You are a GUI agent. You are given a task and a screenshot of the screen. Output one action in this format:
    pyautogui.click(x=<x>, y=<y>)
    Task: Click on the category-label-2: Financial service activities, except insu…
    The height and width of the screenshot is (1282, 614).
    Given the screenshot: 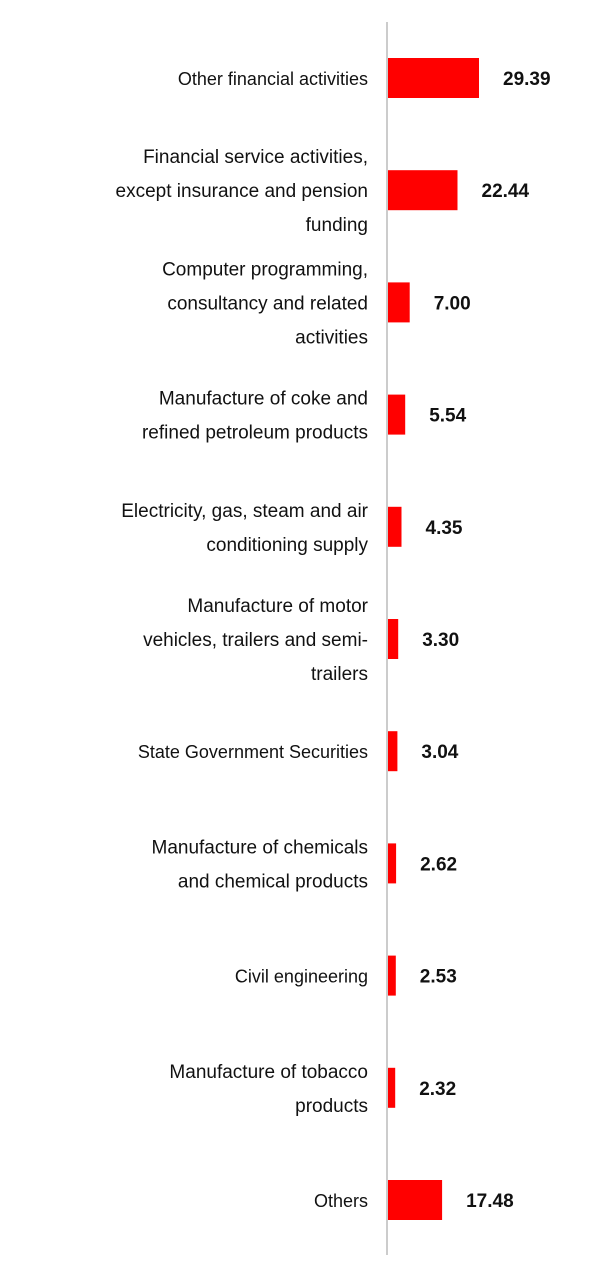 What is the action you would take?
    pyautogui.click(x=242, y=191)
    